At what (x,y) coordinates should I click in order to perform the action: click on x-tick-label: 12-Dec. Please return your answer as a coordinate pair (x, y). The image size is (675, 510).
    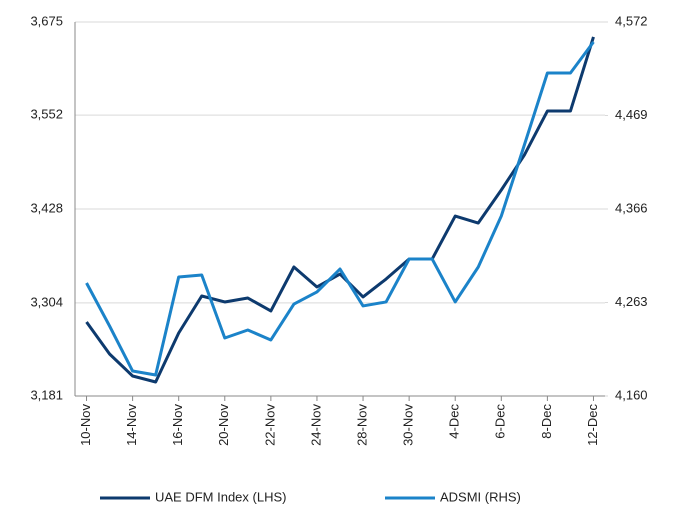
    Looking at the image, I should click on (592, 425).